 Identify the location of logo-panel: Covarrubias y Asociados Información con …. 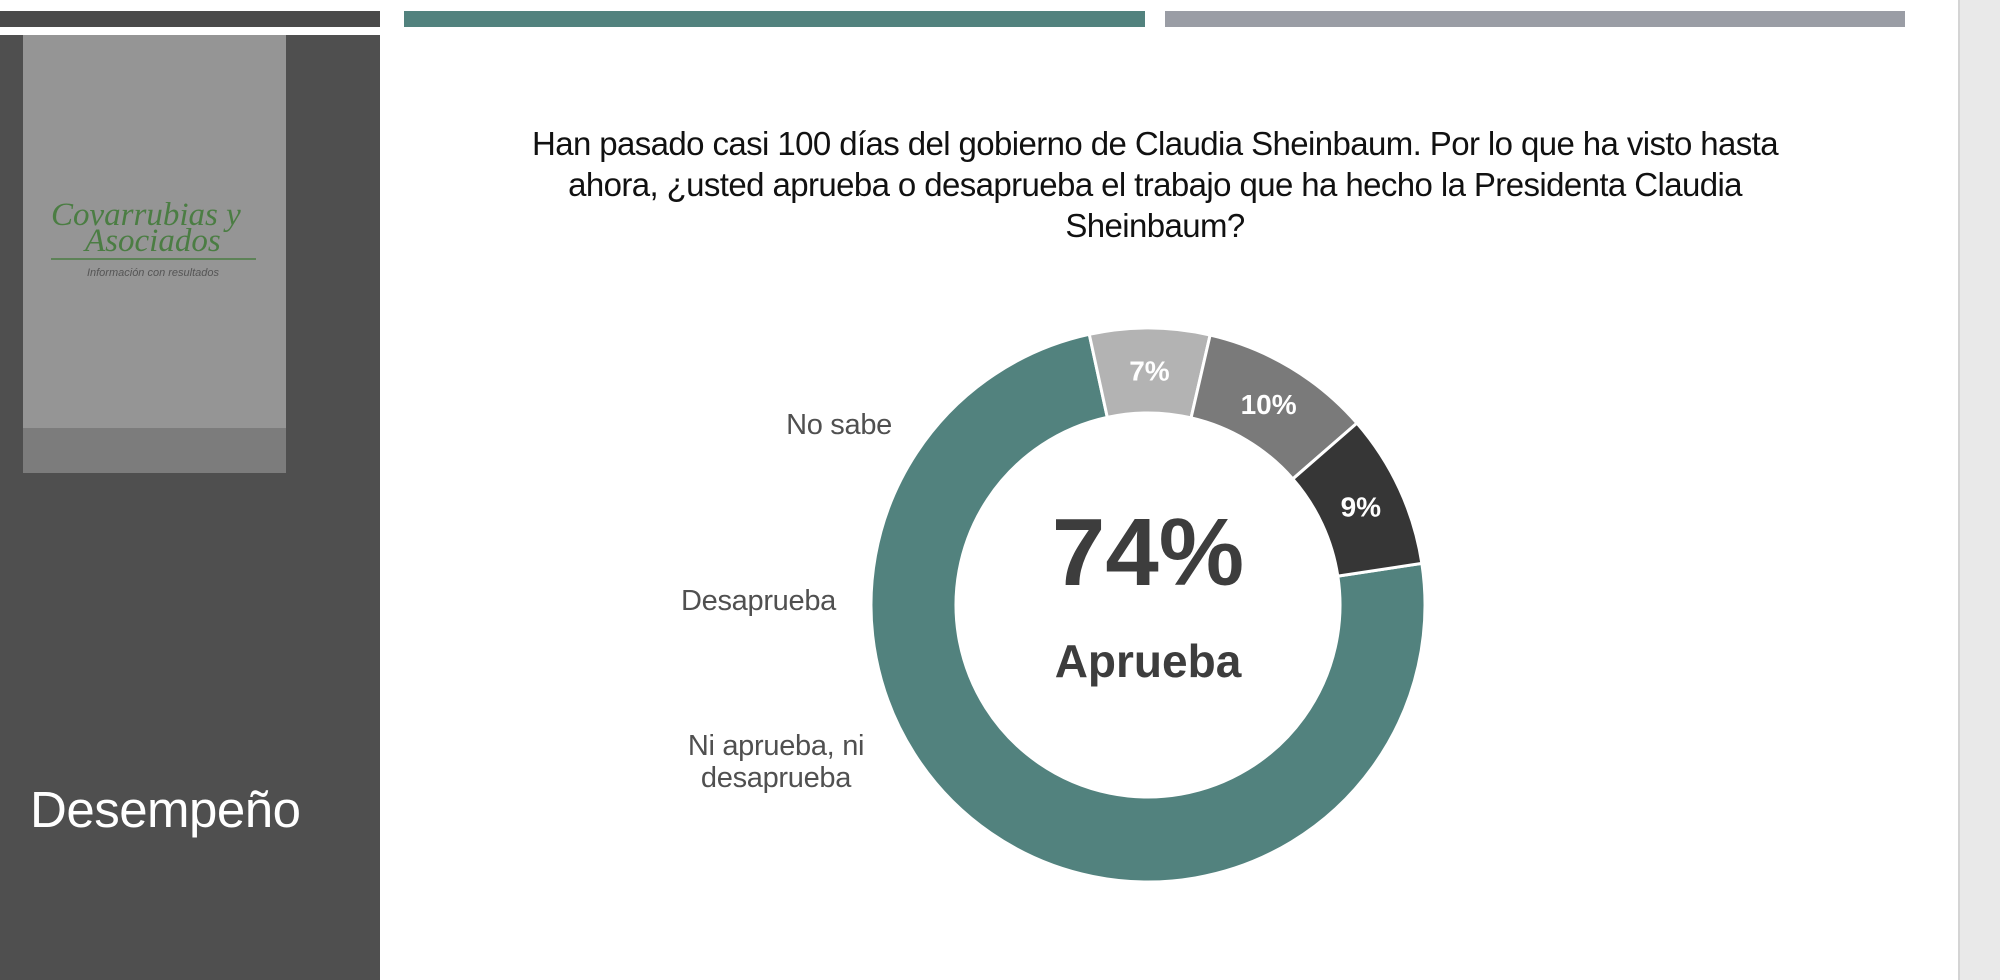
(154, 254).